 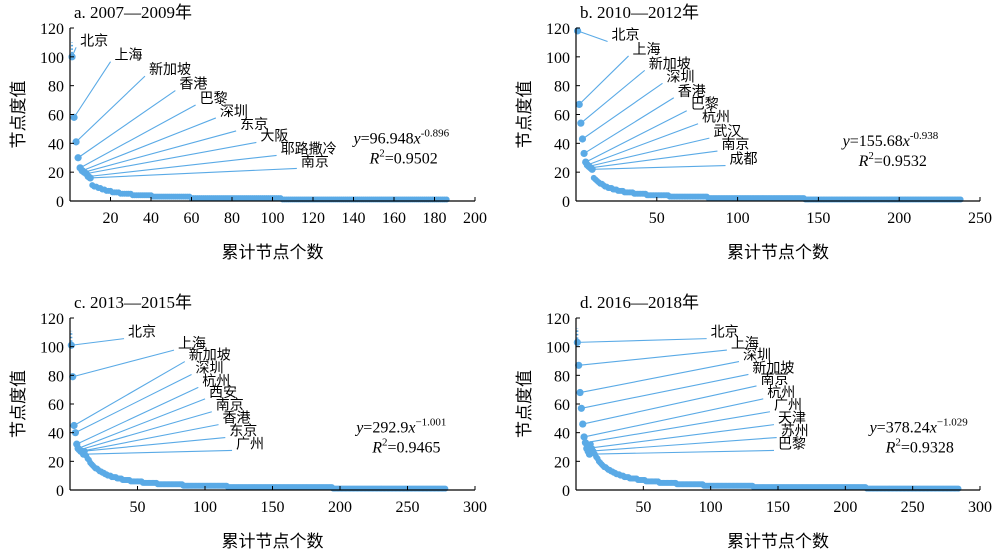 What do you see at coordinates (394, 218) in the screenshot?
I see `x-tick-label: 160` at bounding box center [394, 218].